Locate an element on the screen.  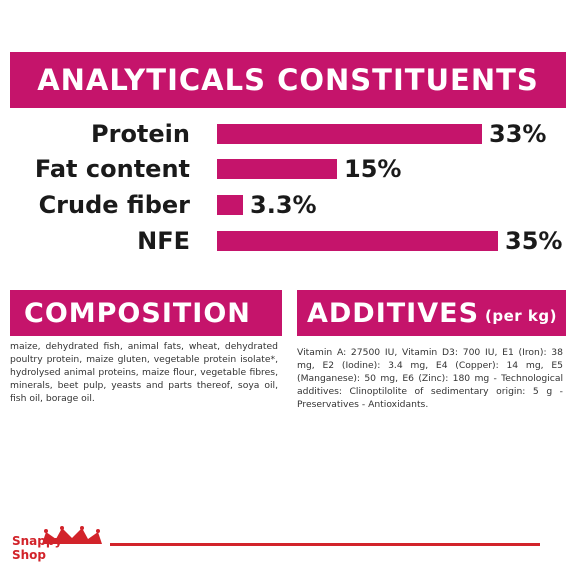
additives-banner: ADDITIVES (per kg) is located at coordinates (431, 313).